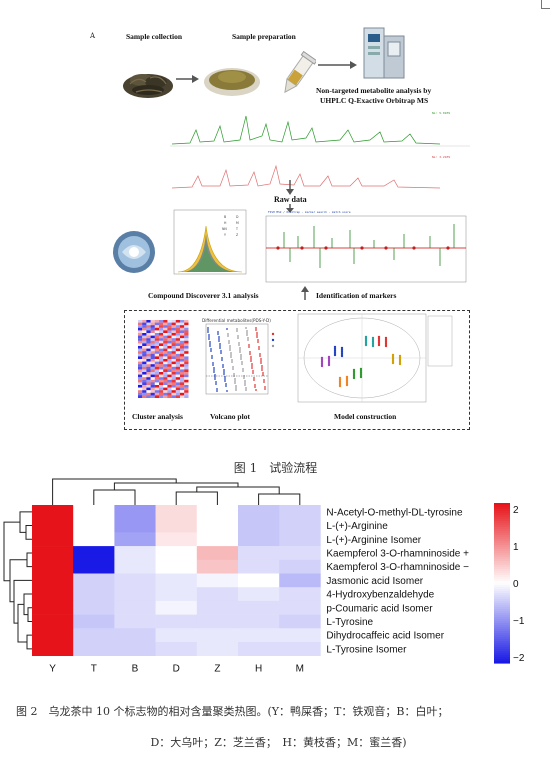 This screenshot has height=758, width=551. Describe the element at coordinates (258, 669) in the screenshot. I see `column-label: H` at that location.